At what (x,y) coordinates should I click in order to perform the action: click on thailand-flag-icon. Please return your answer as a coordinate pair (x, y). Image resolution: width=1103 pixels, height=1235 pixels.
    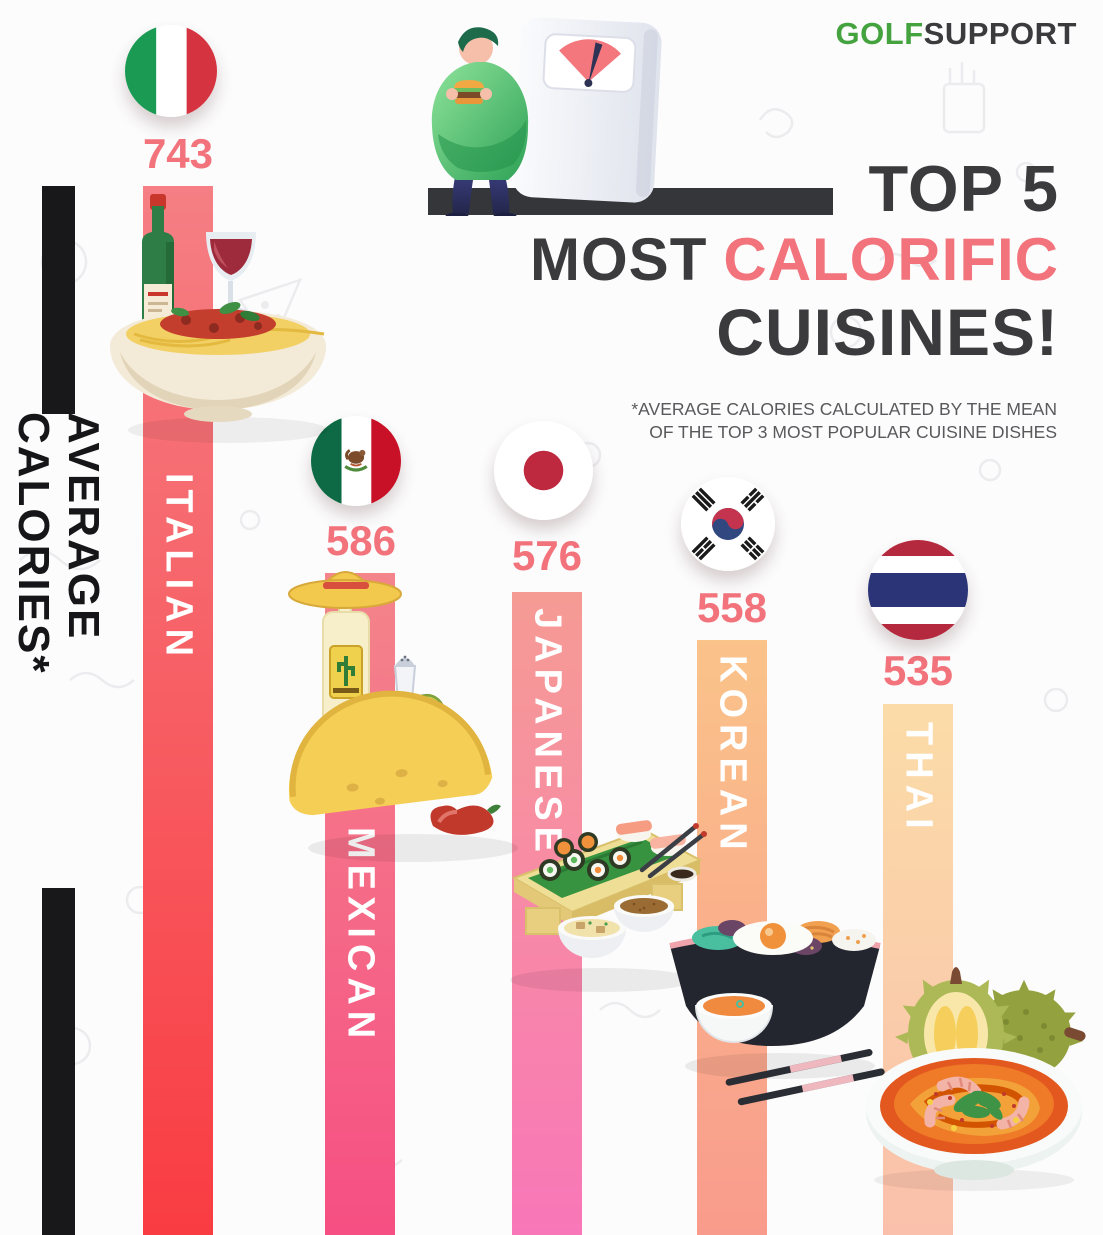
    Looking at the image, I should click on (918, 590).